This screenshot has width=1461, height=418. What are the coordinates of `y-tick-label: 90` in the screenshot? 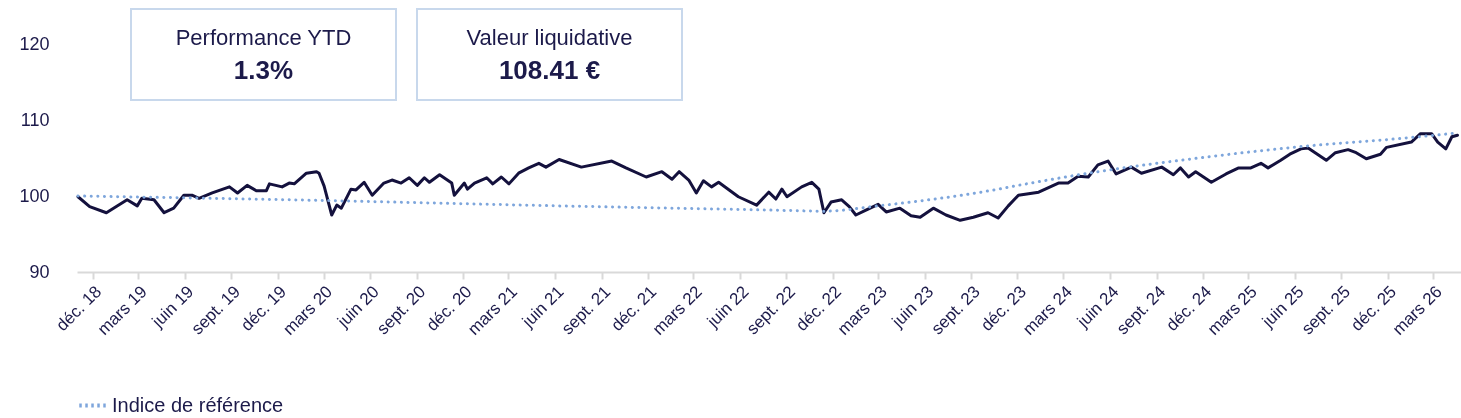 It's located at (39, 271).